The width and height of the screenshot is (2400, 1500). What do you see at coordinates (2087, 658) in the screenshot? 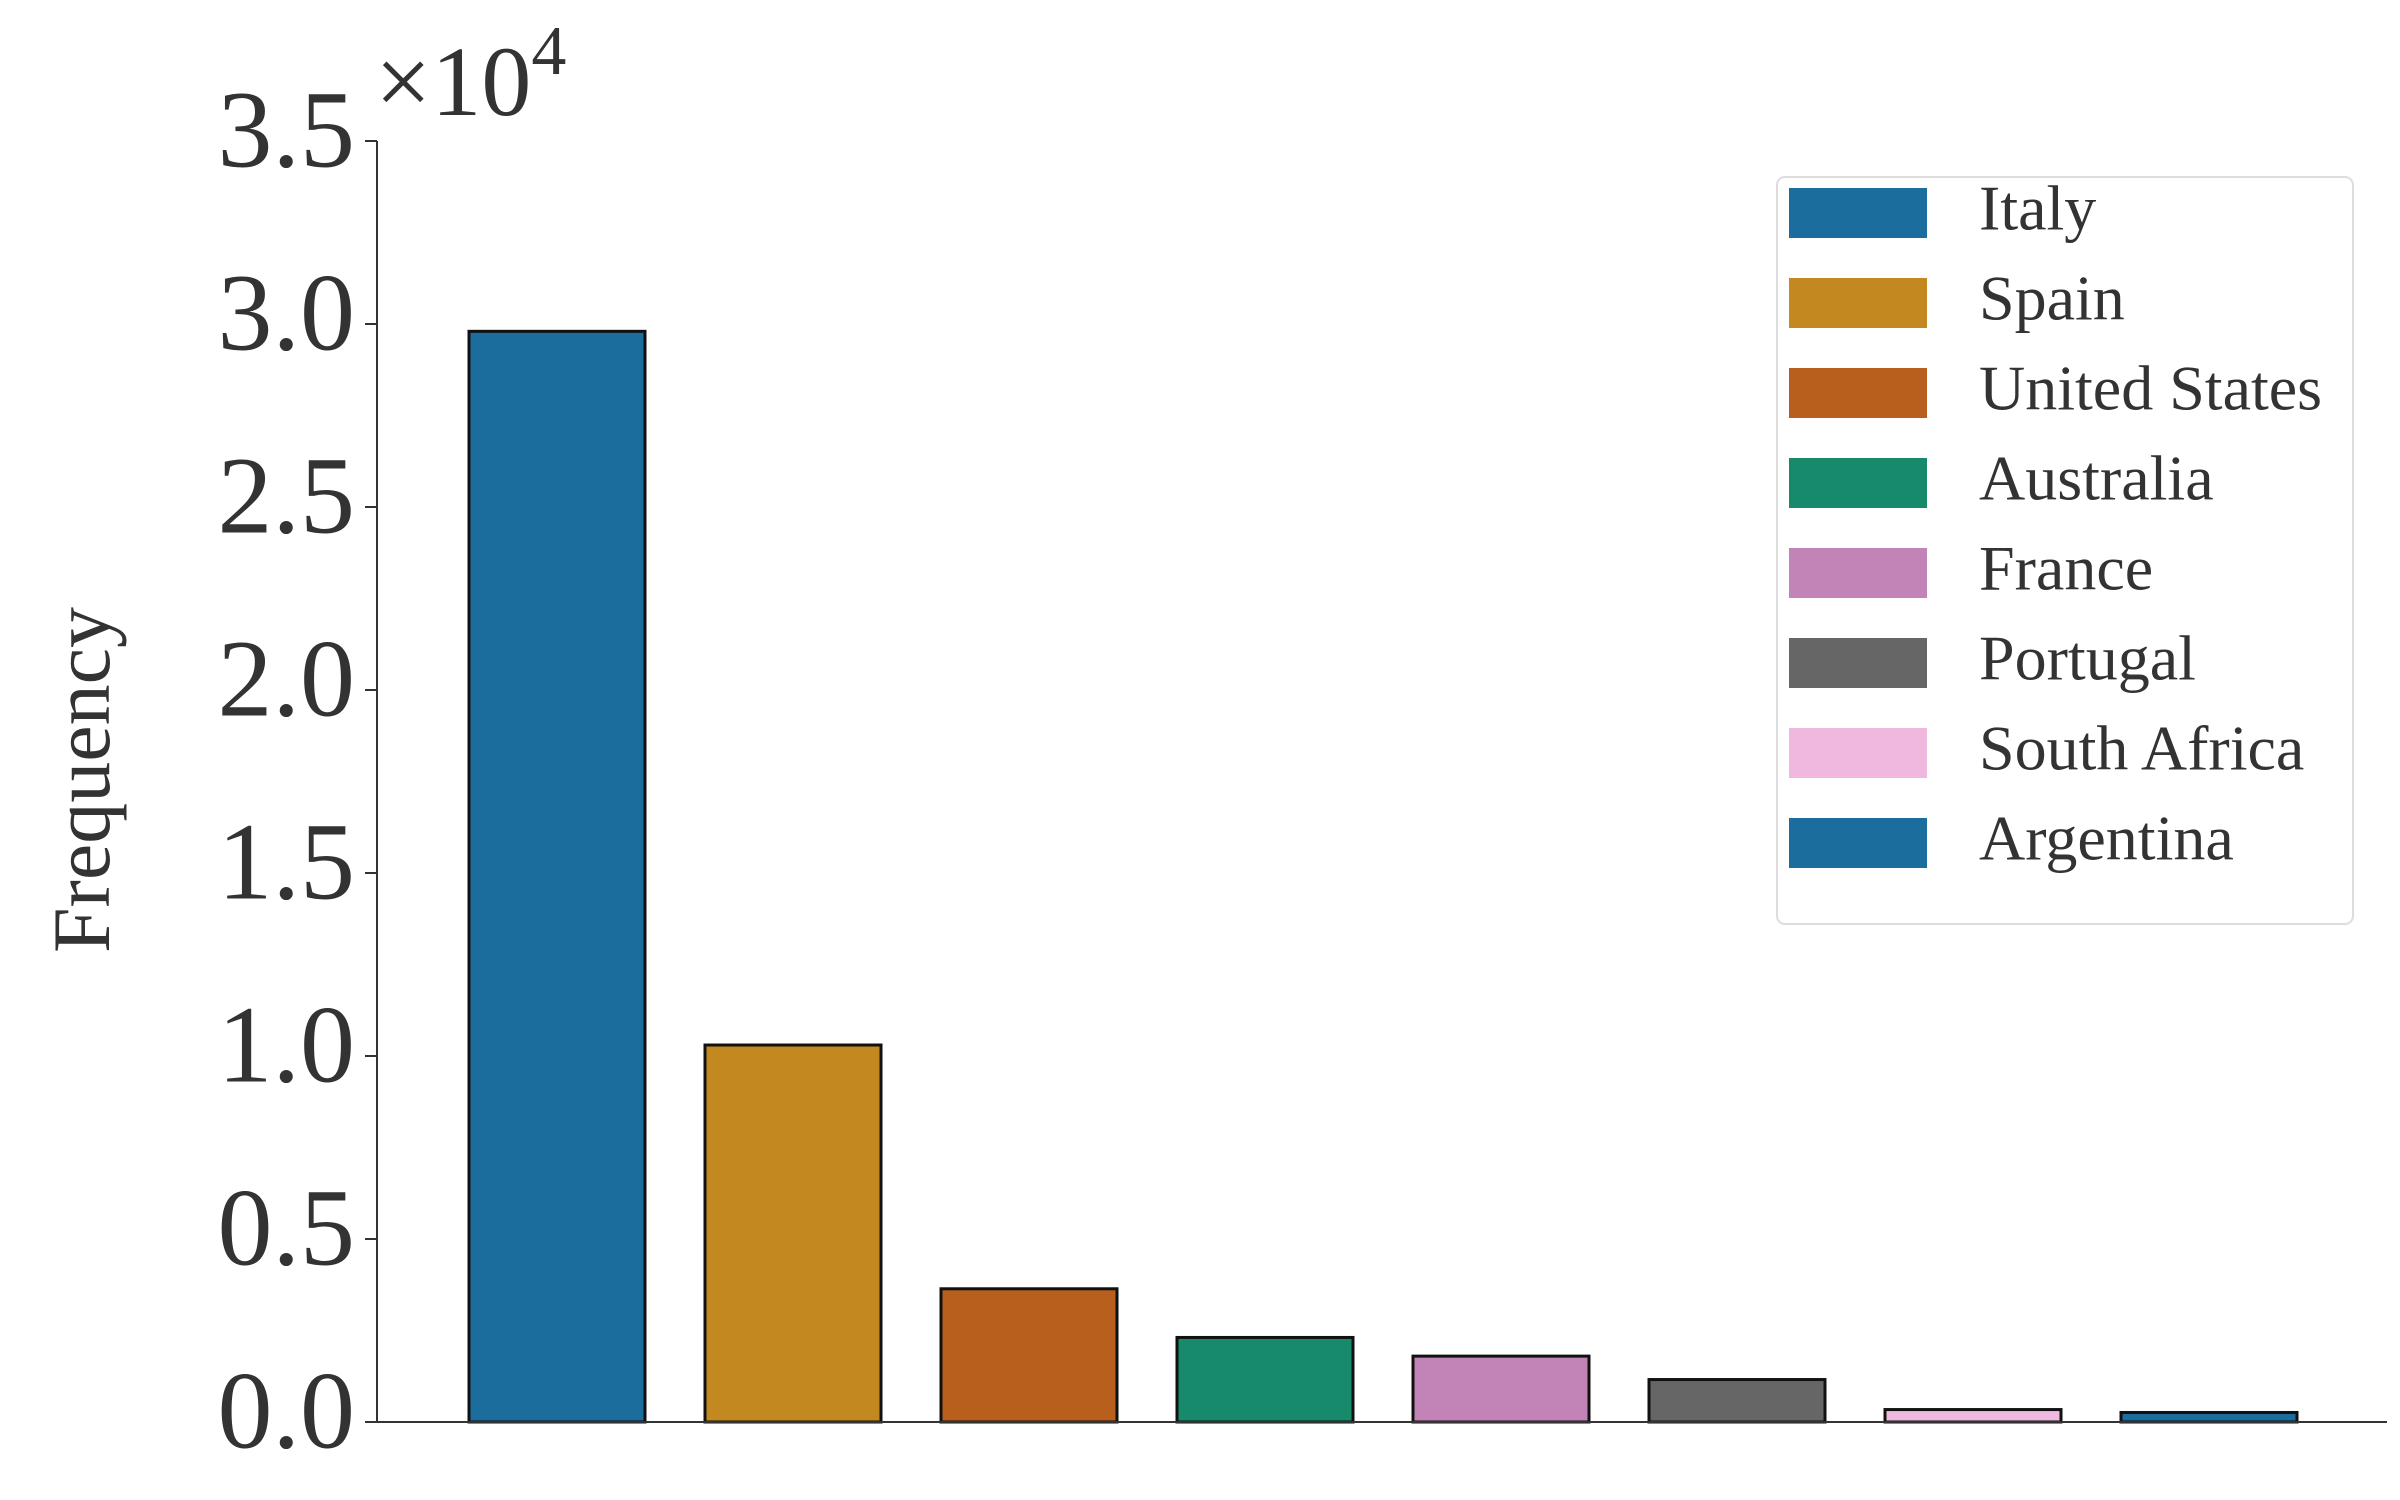
I see `legend-label: Portugal` at bounding box center [2087, 658].